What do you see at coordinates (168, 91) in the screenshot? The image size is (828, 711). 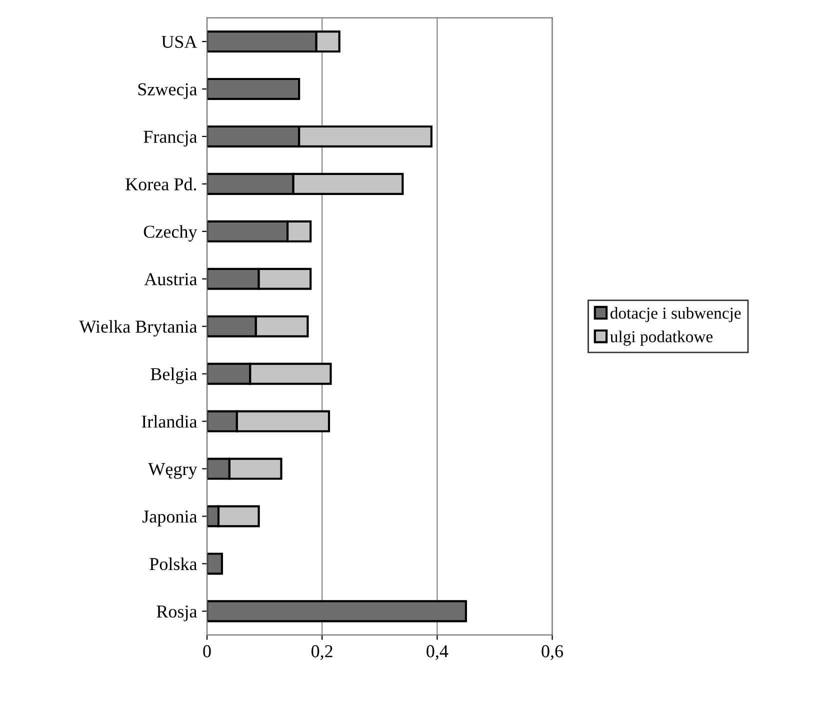 I see `y-tick-label: Szwecja` at bounding box center [168, 91].